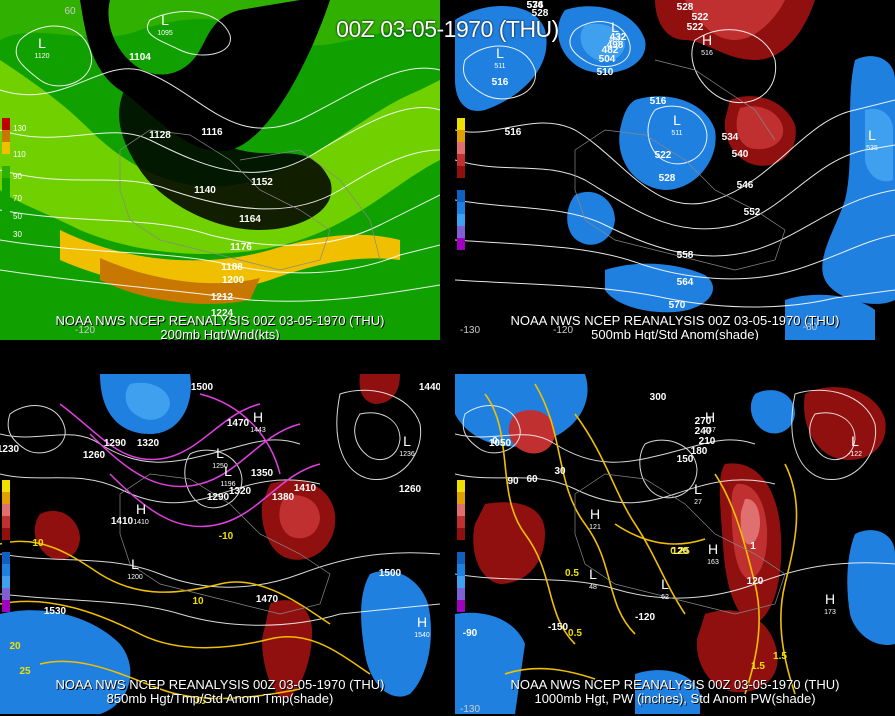 The height and width of the screenshot is (716, 895). What do you see at coordinates (55, 611) in the screenshot?
I see `contour-label: 1530` at bounding box center [55, 611].